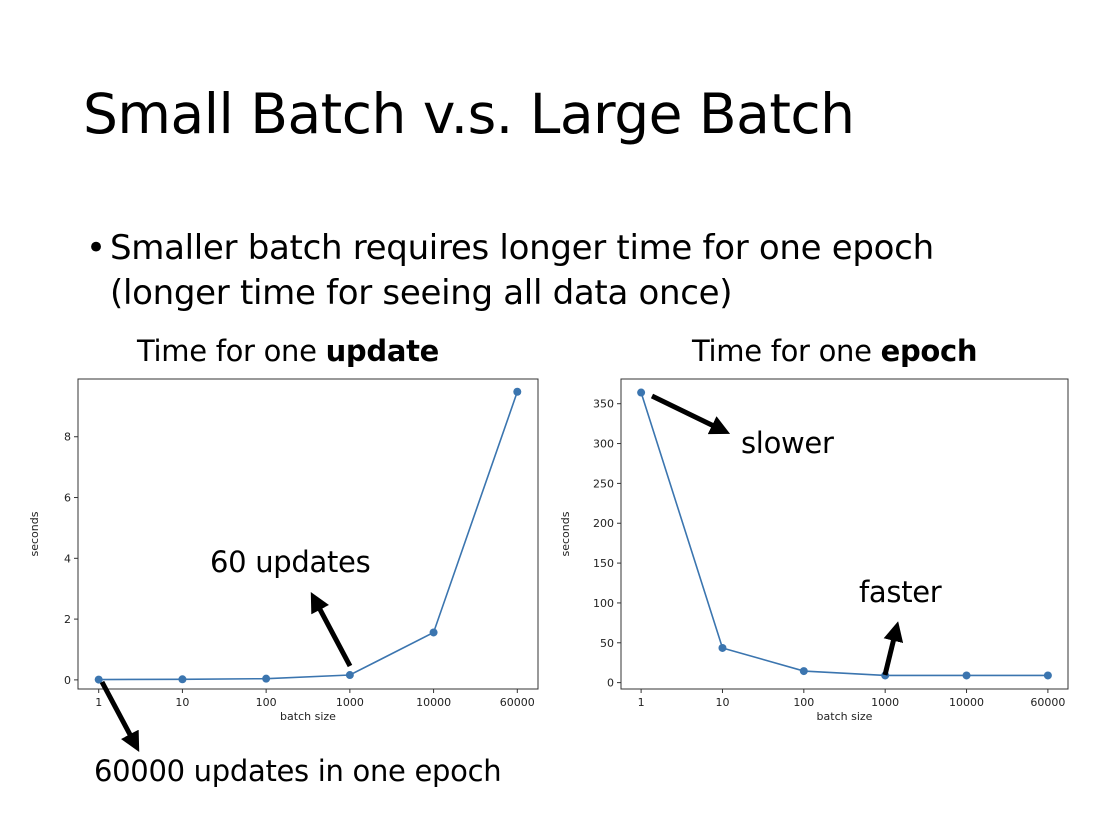  What do you see at coordinates (231, 351) in the screenshot?
I see `chart-title-update-prefix: Time for one` at bounding box center [231, 351].